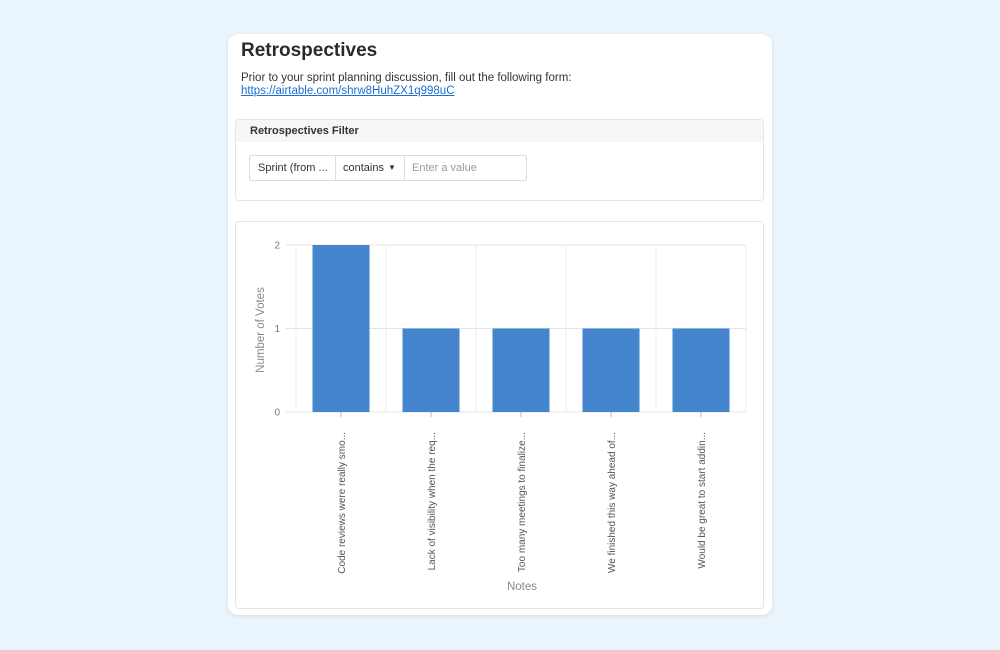 This screenshot has width=1000, height=650. Describe the element at coordinates (261, 330) in the screenshot. I see `y-axis-label: Number of Votes` at that location.